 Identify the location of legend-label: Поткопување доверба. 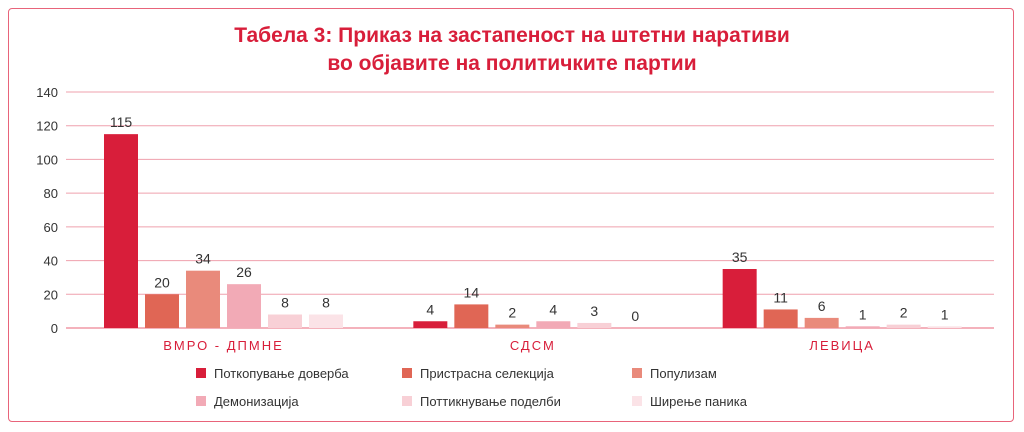
(281, 373).